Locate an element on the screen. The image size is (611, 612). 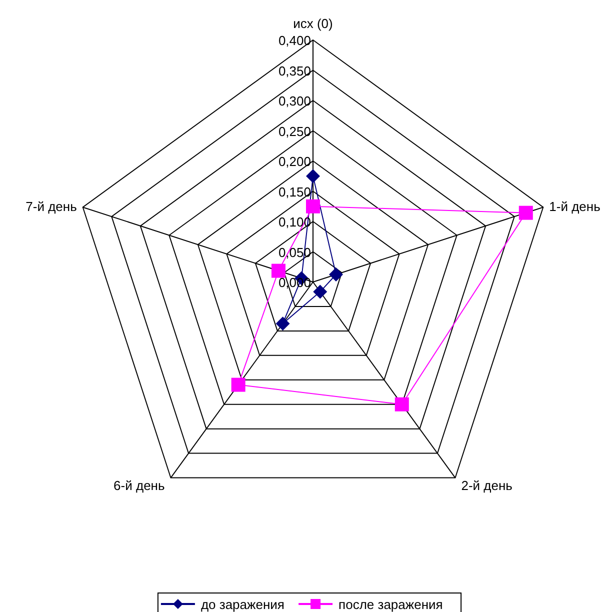
legend-label: до заражения is located at coordinates (242, 604).